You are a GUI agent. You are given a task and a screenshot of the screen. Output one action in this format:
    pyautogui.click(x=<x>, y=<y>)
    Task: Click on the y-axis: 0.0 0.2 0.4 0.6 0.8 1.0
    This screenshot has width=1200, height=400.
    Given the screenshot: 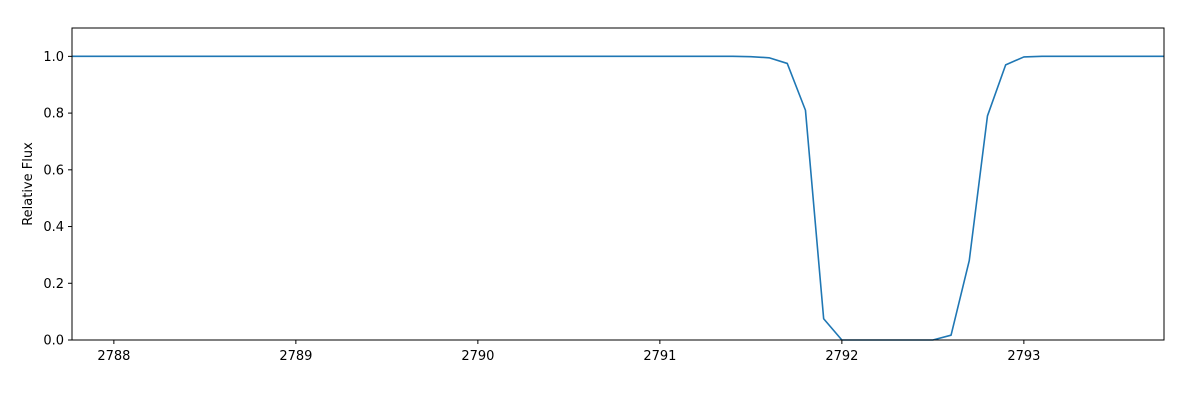 What is the action you would take?
    pyautogui.click(x=57, y=199)
    